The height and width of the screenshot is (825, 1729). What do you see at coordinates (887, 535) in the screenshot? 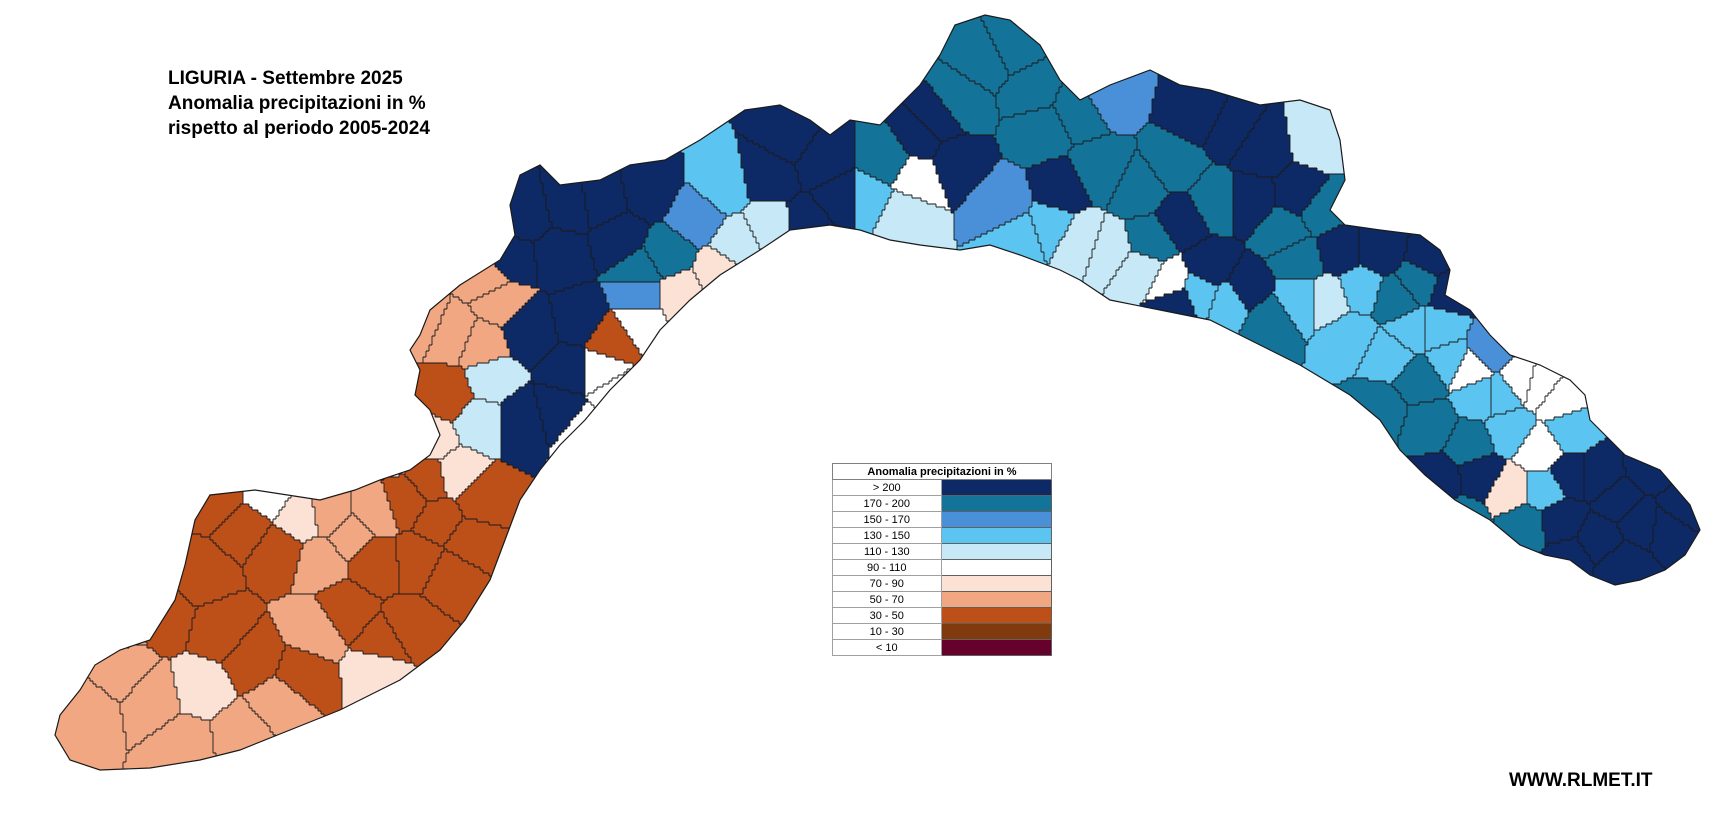
I see `legend-label: 130 - 150` at bounding box center [887, 535].